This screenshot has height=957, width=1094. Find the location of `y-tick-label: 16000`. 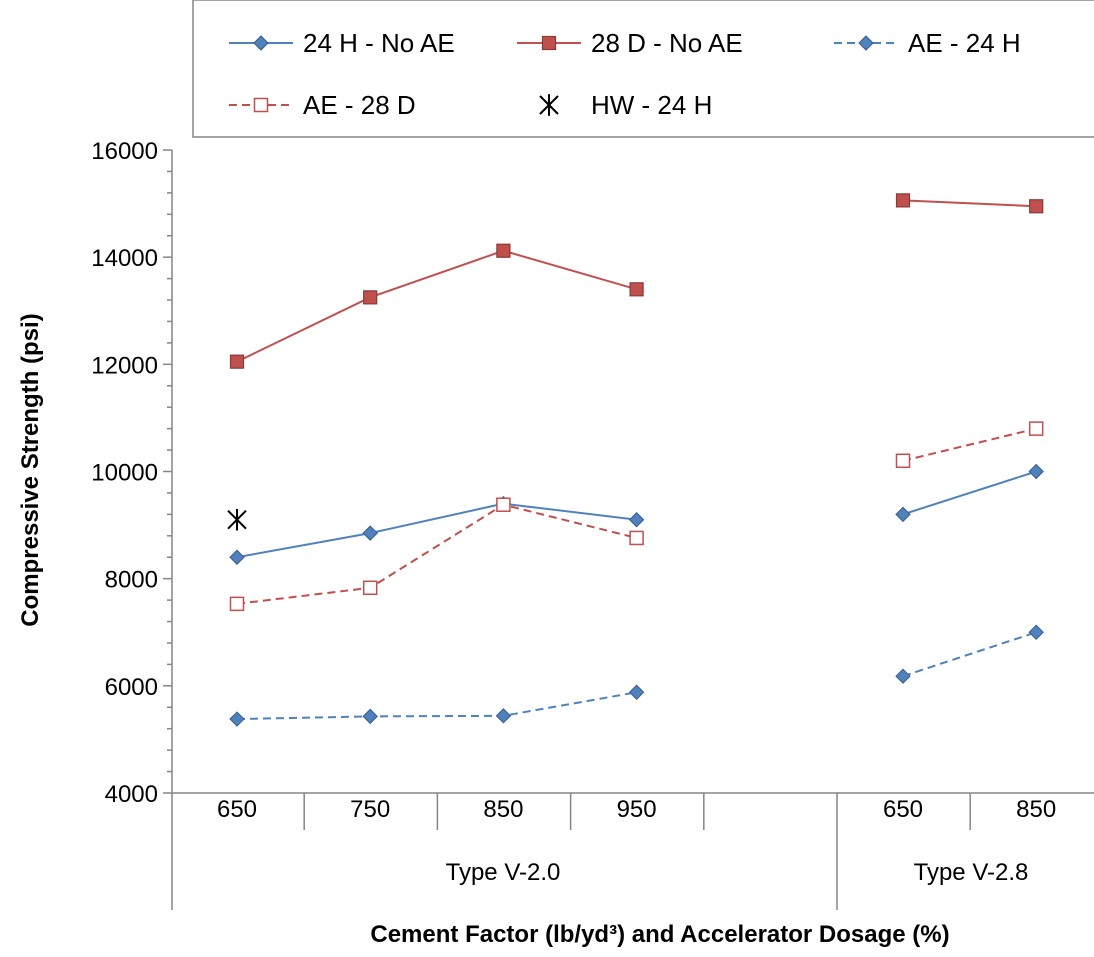

y-tick-label: 16000 is located at coordinates (124, 151).